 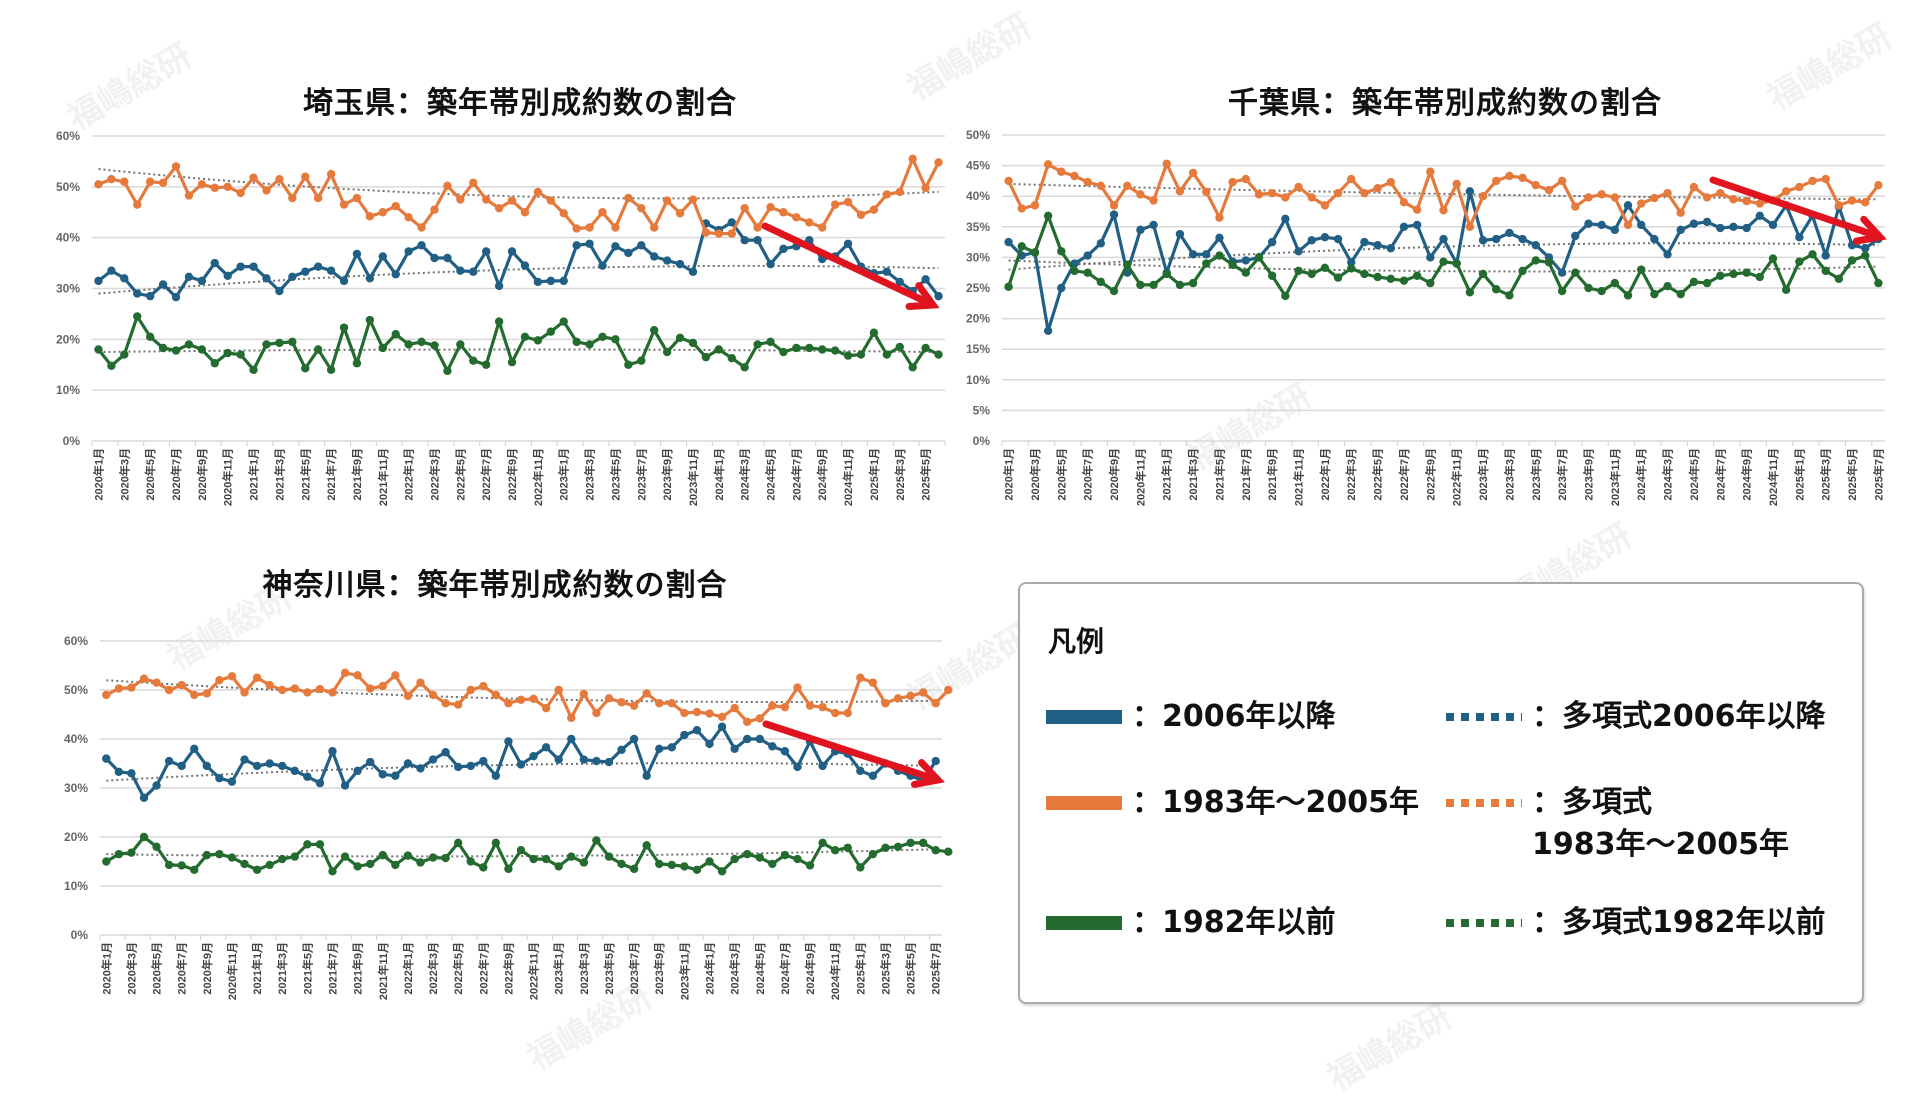 What do you see at coordinates (641, 474) in the screenshot?
I see `x-tick-label: 2023年7月` at bounding box center [641, 474].